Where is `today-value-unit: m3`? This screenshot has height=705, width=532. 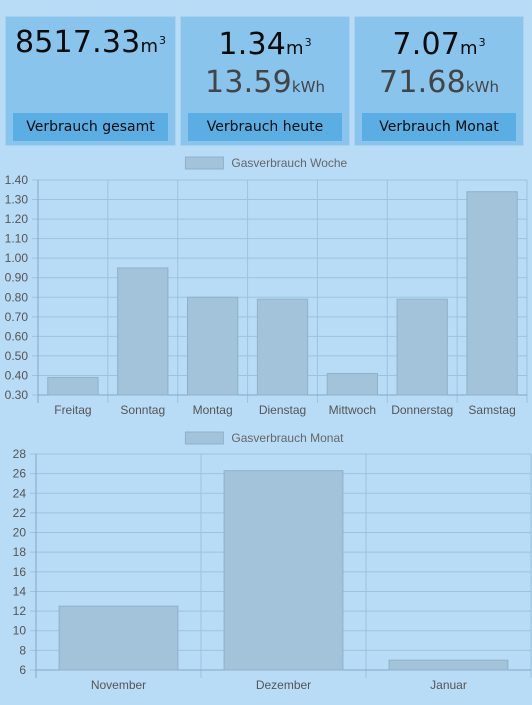 today-value-unit: m3 is located at coordinates (299, 47).